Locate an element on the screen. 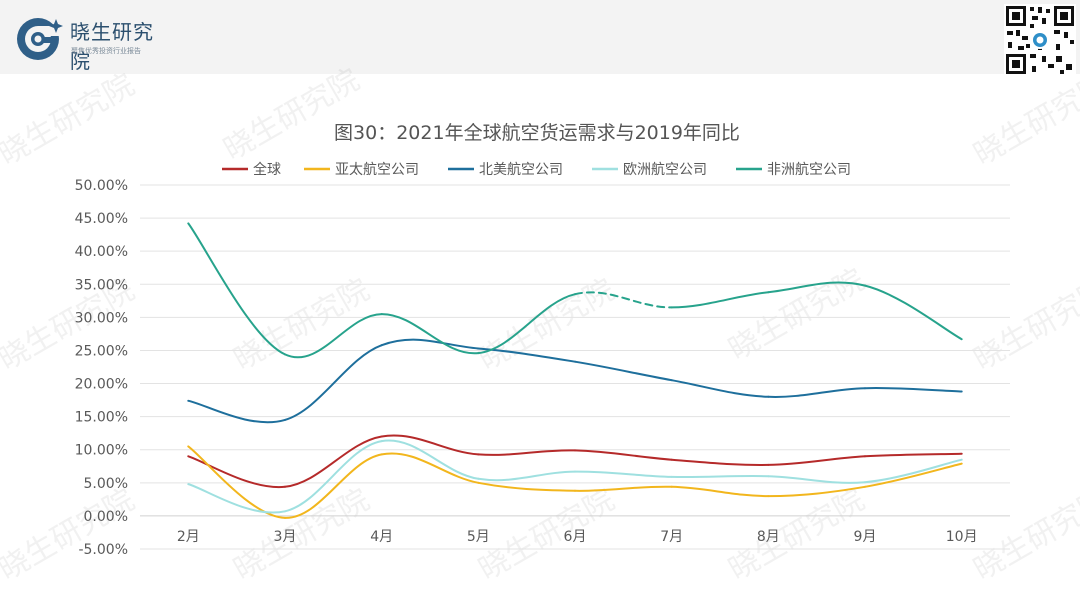  legend-label: 北美航空公司 is located at coordinates (521, 170).